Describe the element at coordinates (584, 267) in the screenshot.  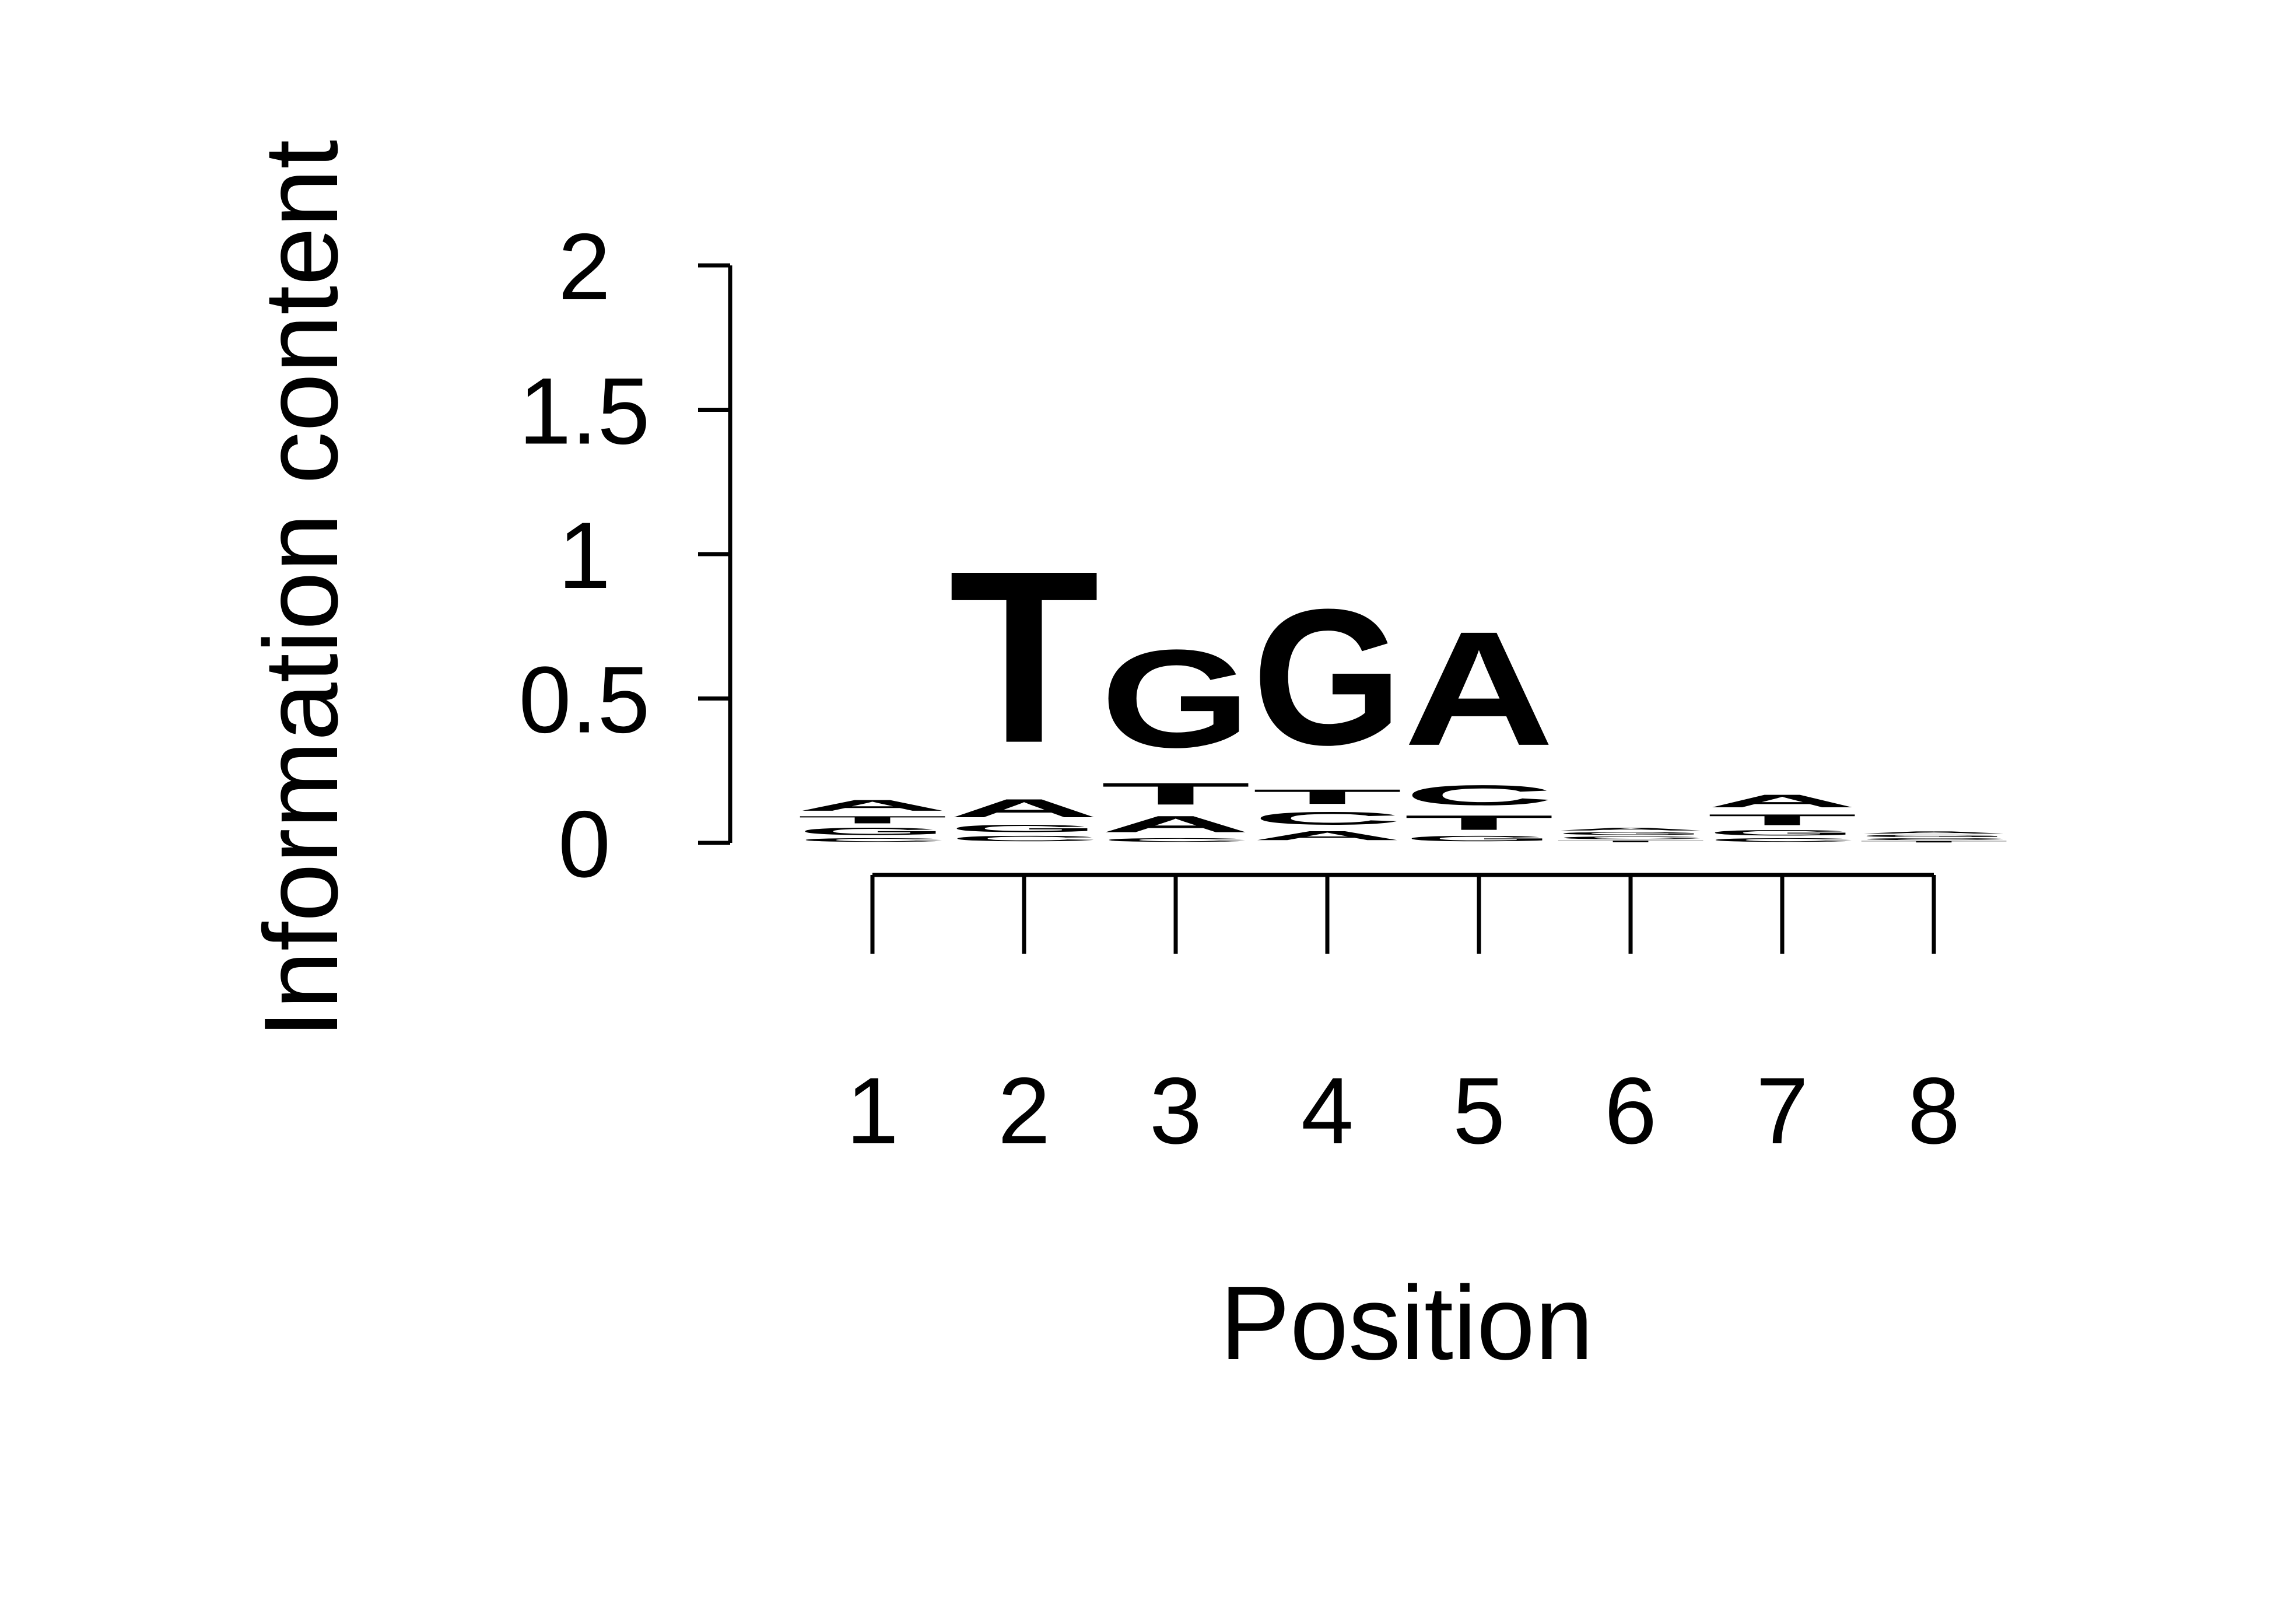
I see `y-tick-label: 2` at that location.